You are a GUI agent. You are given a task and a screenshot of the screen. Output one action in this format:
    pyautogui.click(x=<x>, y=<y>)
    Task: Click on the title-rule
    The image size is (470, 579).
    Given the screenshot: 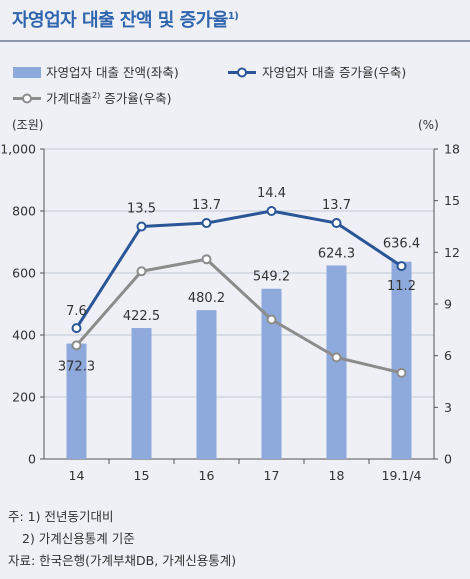 What is the action you would take?
    pyautogui.click(x=235, y=41)
    